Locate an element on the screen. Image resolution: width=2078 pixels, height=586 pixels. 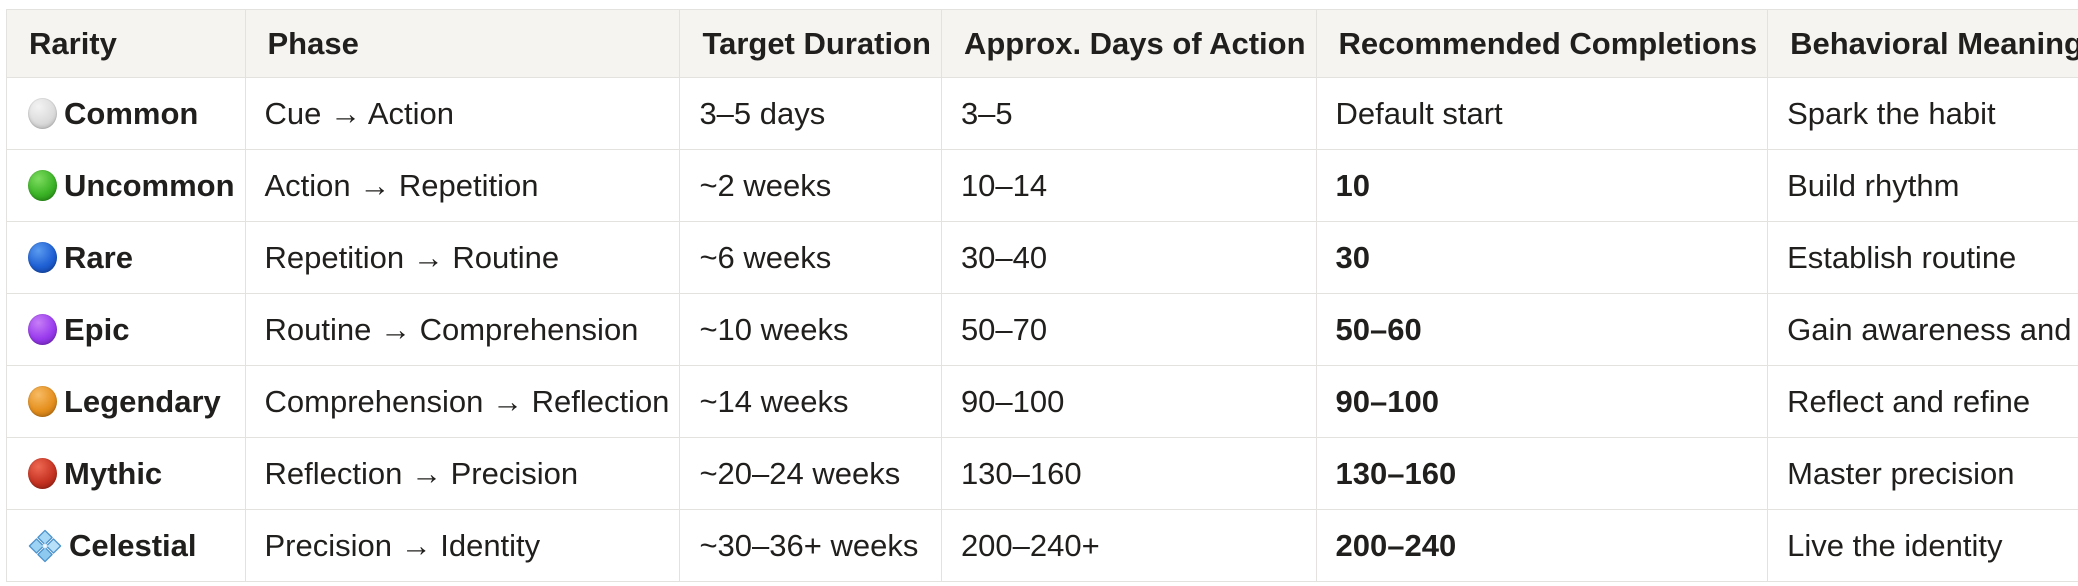
phase-text: Cue → Action is located at coordinates (359, 113).